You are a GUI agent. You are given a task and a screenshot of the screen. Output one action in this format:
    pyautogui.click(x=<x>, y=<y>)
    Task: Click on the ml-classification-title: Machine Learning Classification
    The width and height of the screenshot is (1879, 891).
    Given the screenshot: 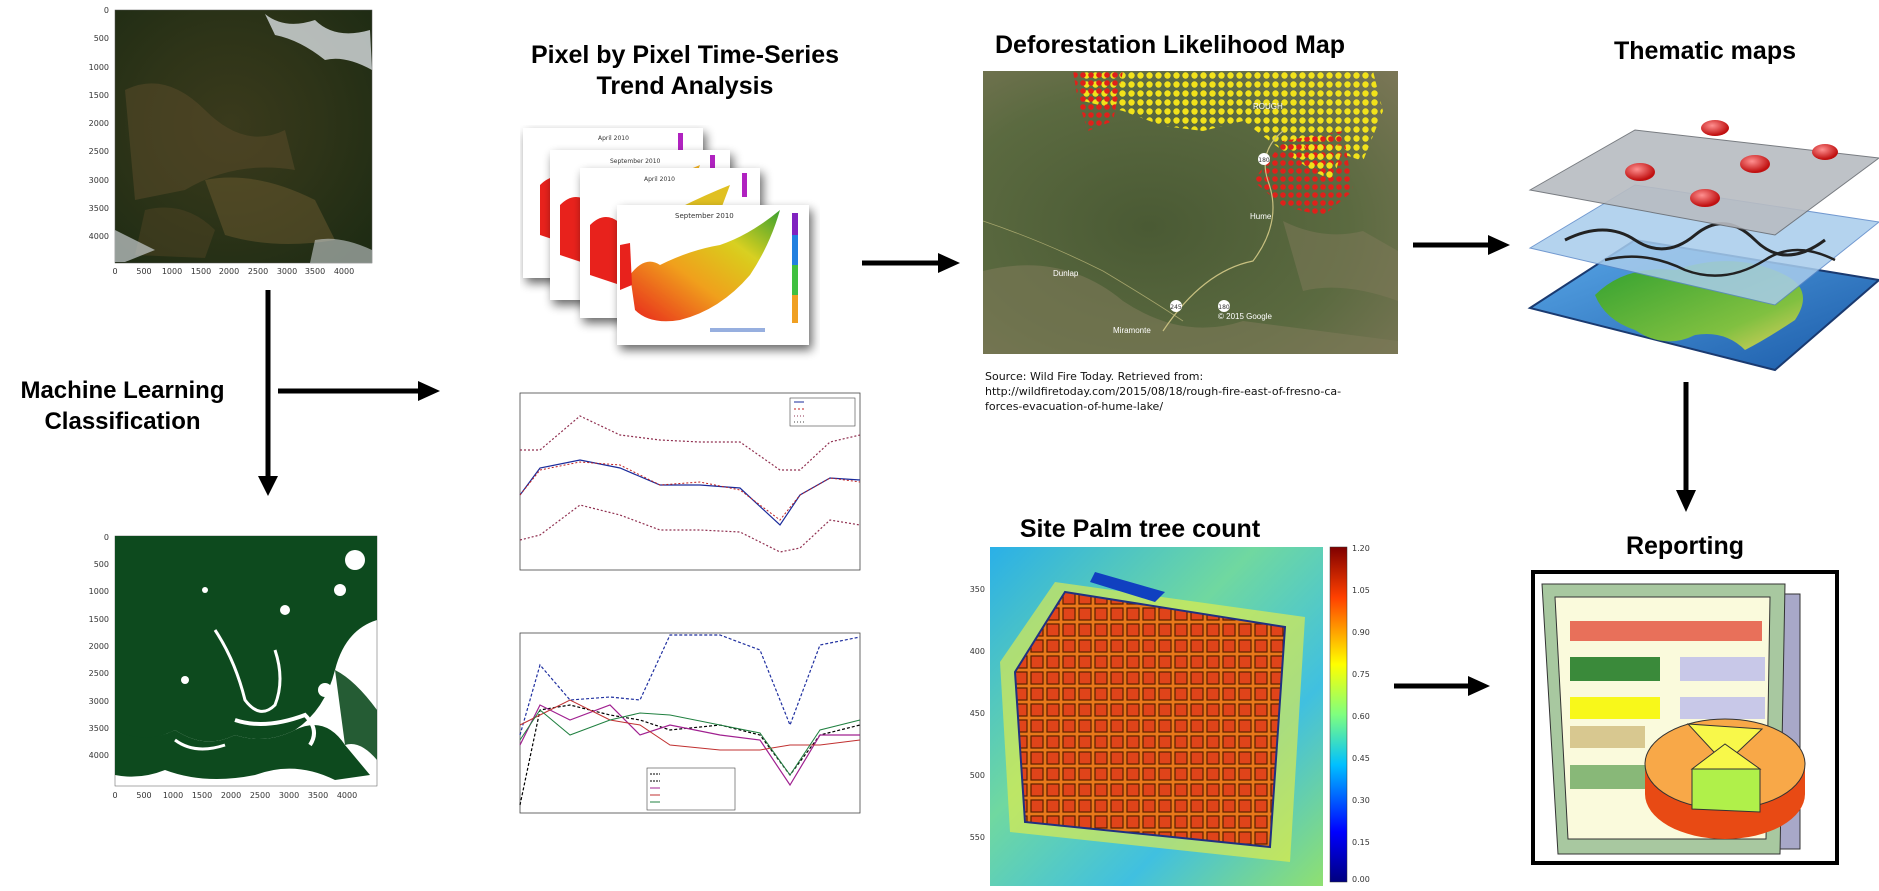 What is the action you would take?
    pyautogui.click(x=122, y=406)
    